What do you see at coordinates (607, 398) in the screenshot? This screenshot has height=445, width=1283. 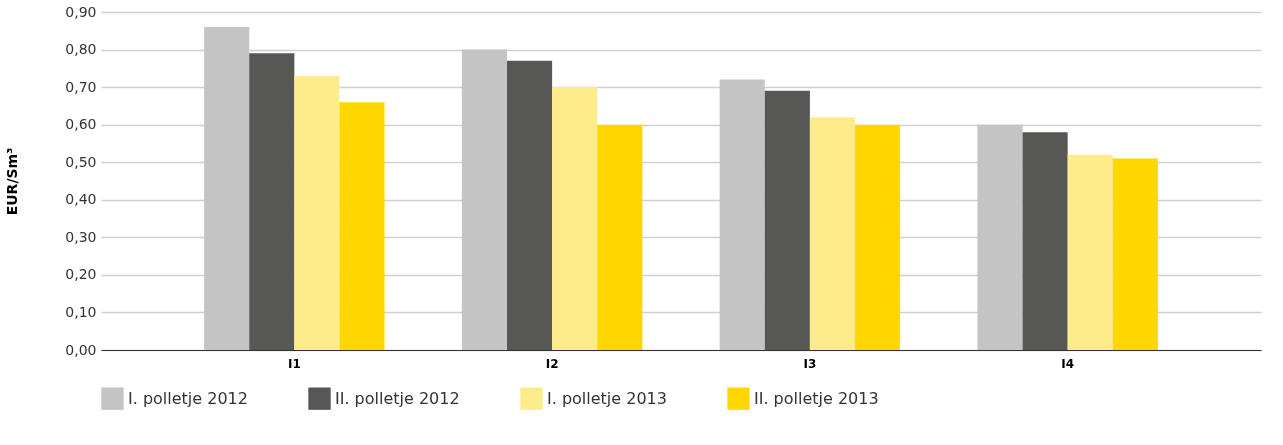 I see `legend-label: I. polletje 2013` at bounding box center [607, 398].